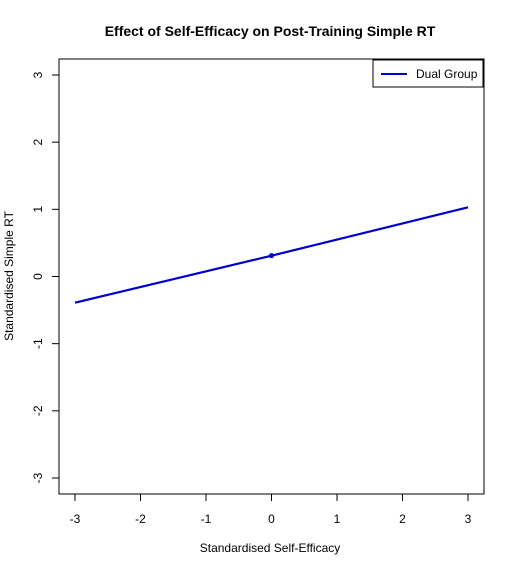 This screenshot has height=570, width=514. Describe the element at coordinates (468, 519) in the screenshot. I see `x-tick-label: 3` at that location.